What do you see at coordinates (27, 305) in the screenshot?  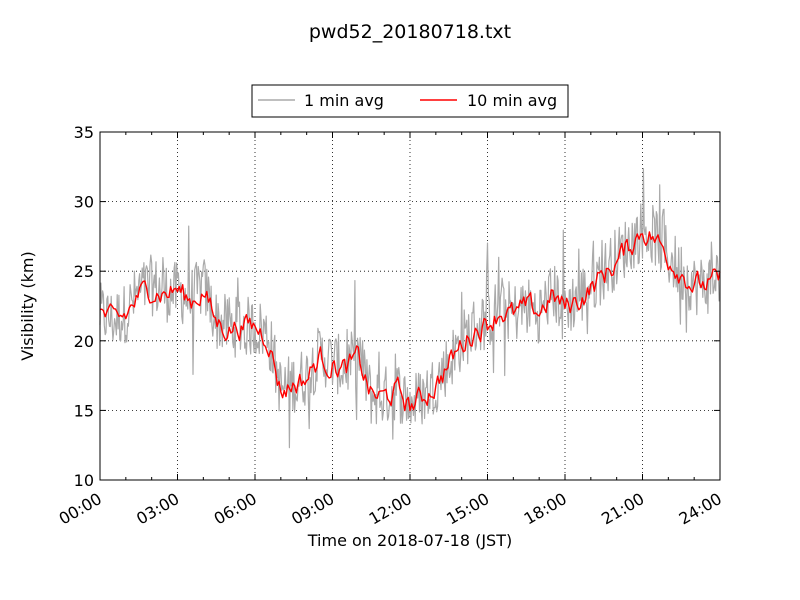 I see `y-axis-label: Visibility (km)` at bounding box center [27, 305].